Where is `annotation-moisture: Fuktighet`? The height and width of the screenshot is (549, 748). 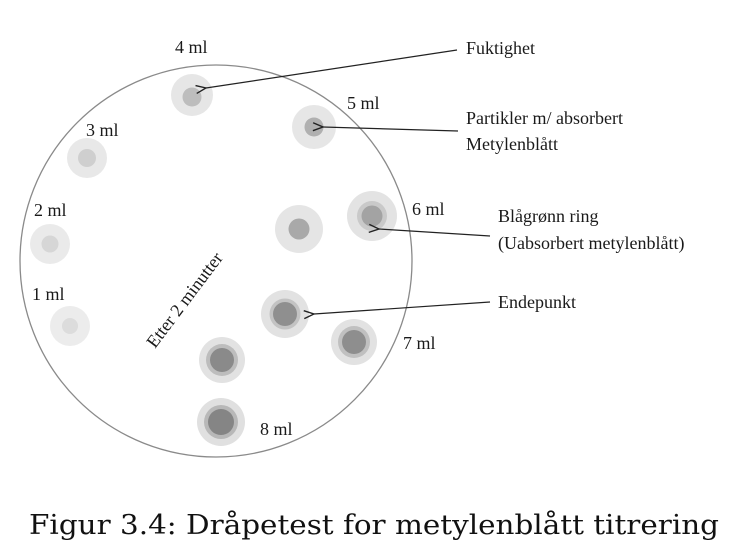
annotation-moisture: Fuktighet is located at coordinates (500, 48).